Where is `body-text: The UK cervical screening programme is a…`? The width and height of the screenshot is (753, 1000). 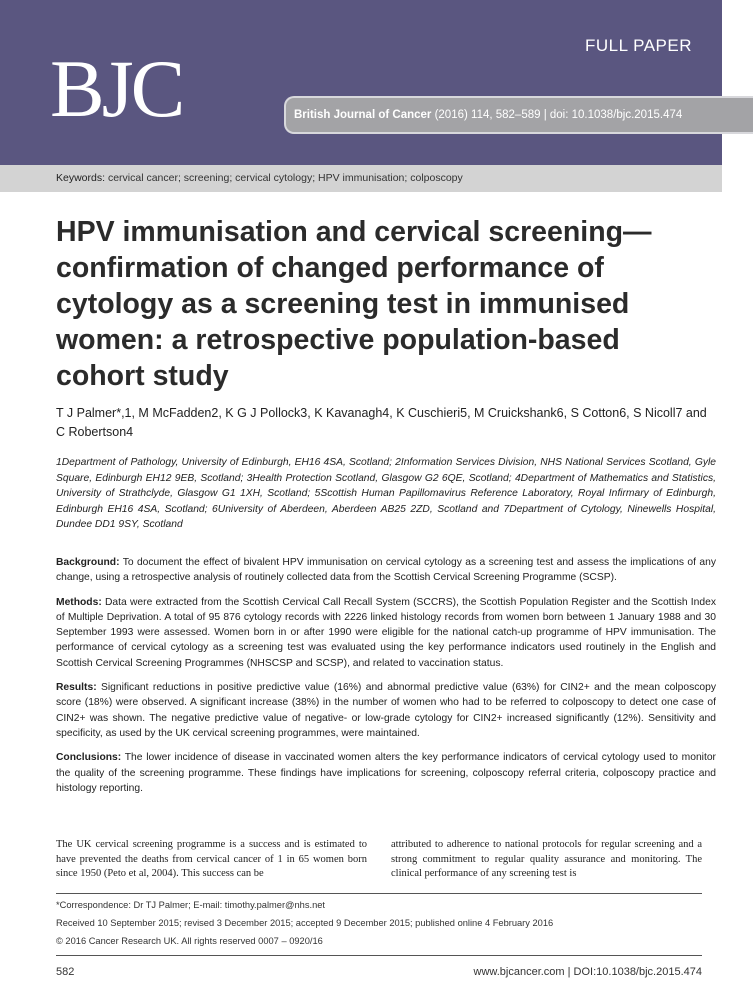 body-text: The UK cervical screening programme is a… is located at coordinates (379, 860).